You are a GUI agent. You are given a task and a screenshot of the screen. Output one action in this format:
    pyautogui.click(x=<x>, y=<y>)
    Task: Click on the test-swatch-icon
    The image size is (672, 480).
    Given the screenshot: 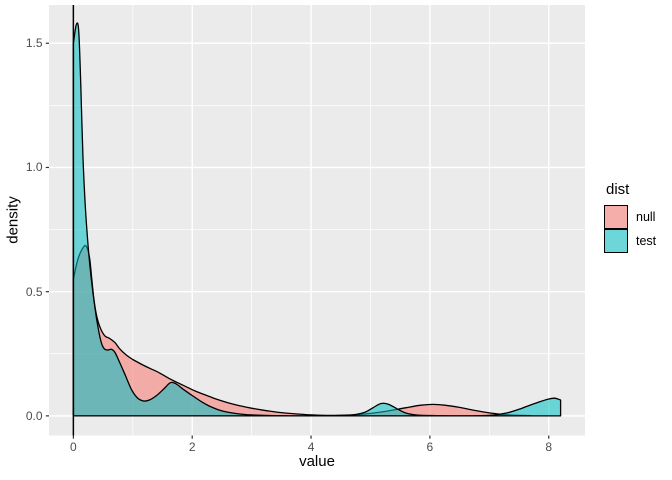 What is the action you would take?
    pyautogui.click(x=616, y=241)
    